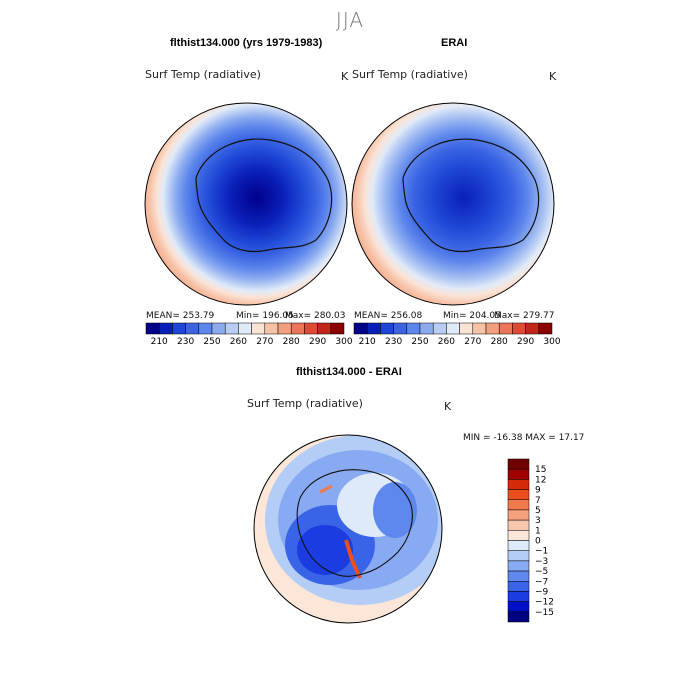 This screenshot has height=700, width=700. I want to click on diff-colorbar-tick-label: 12, so click(540, 480).